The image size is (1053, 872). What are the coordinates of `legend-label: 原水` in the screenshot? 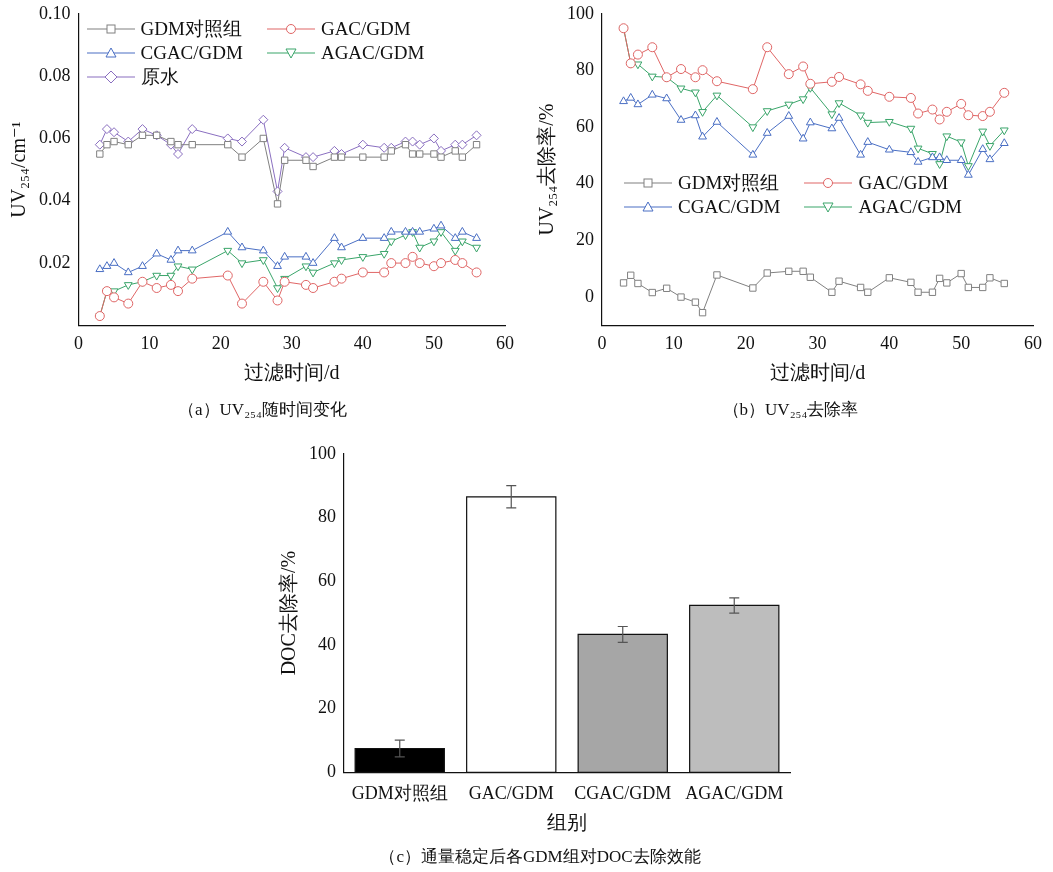 It's located at (159, 76).